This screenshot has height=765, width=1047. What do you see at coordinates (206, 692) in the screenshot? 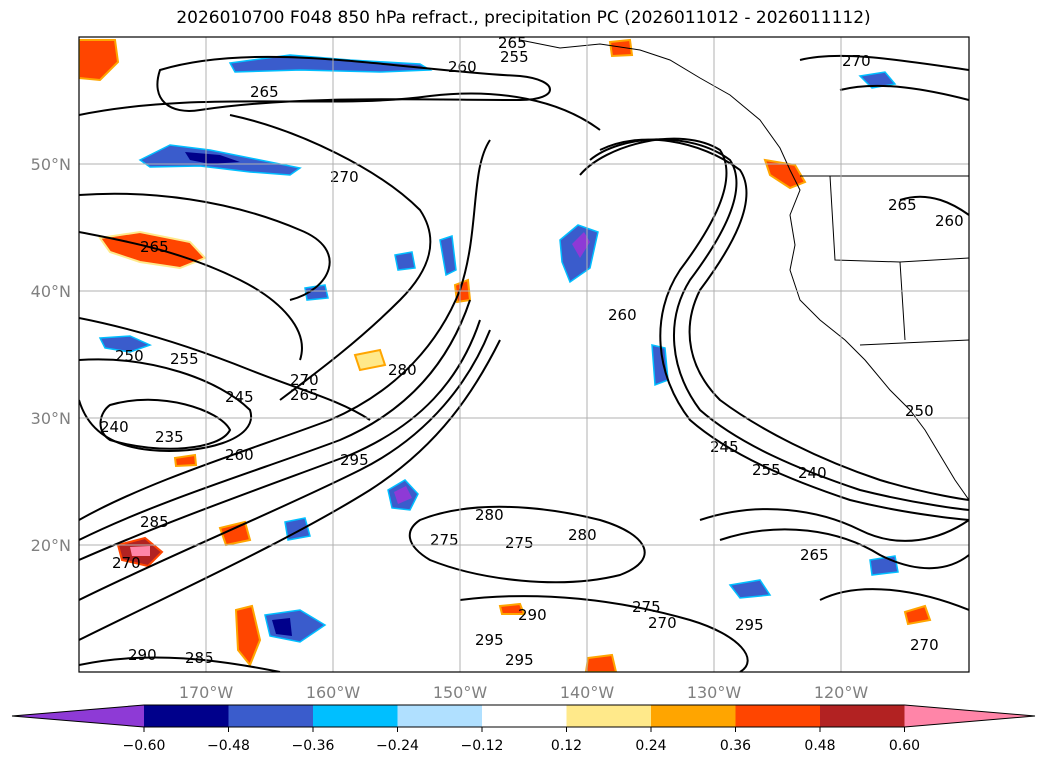
I see `lon-label: 170°W` at bounding box center [206, 692].